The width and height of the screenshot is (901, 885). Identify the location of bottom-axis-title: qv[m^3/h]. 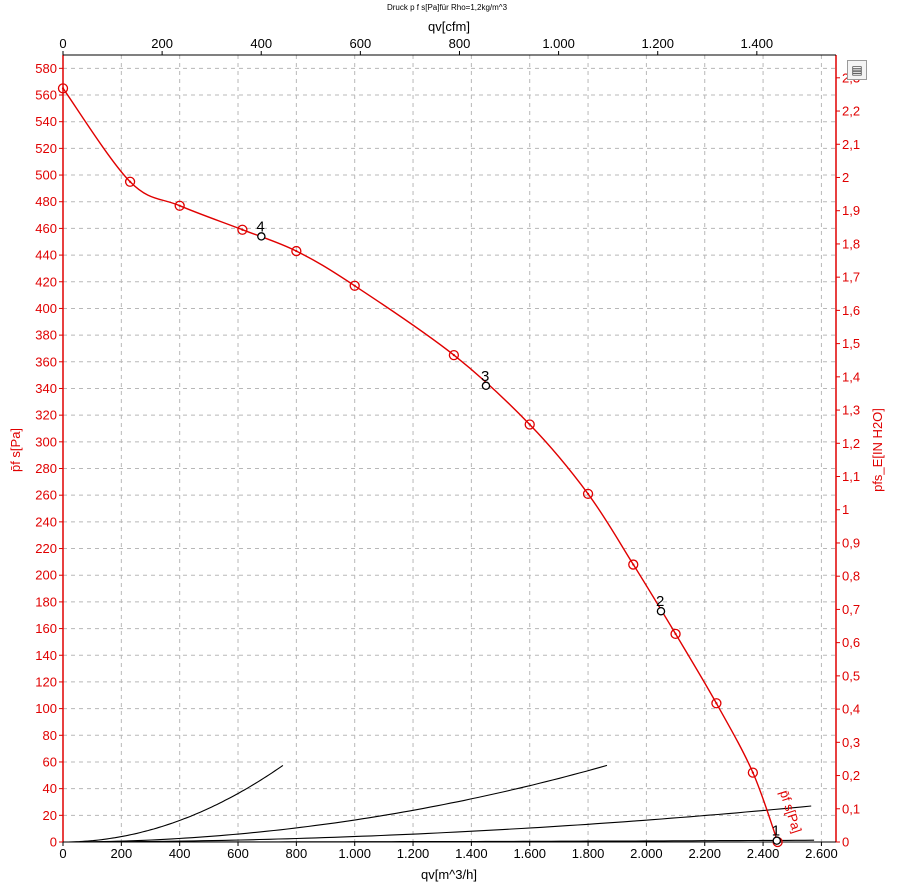
(449, 874).